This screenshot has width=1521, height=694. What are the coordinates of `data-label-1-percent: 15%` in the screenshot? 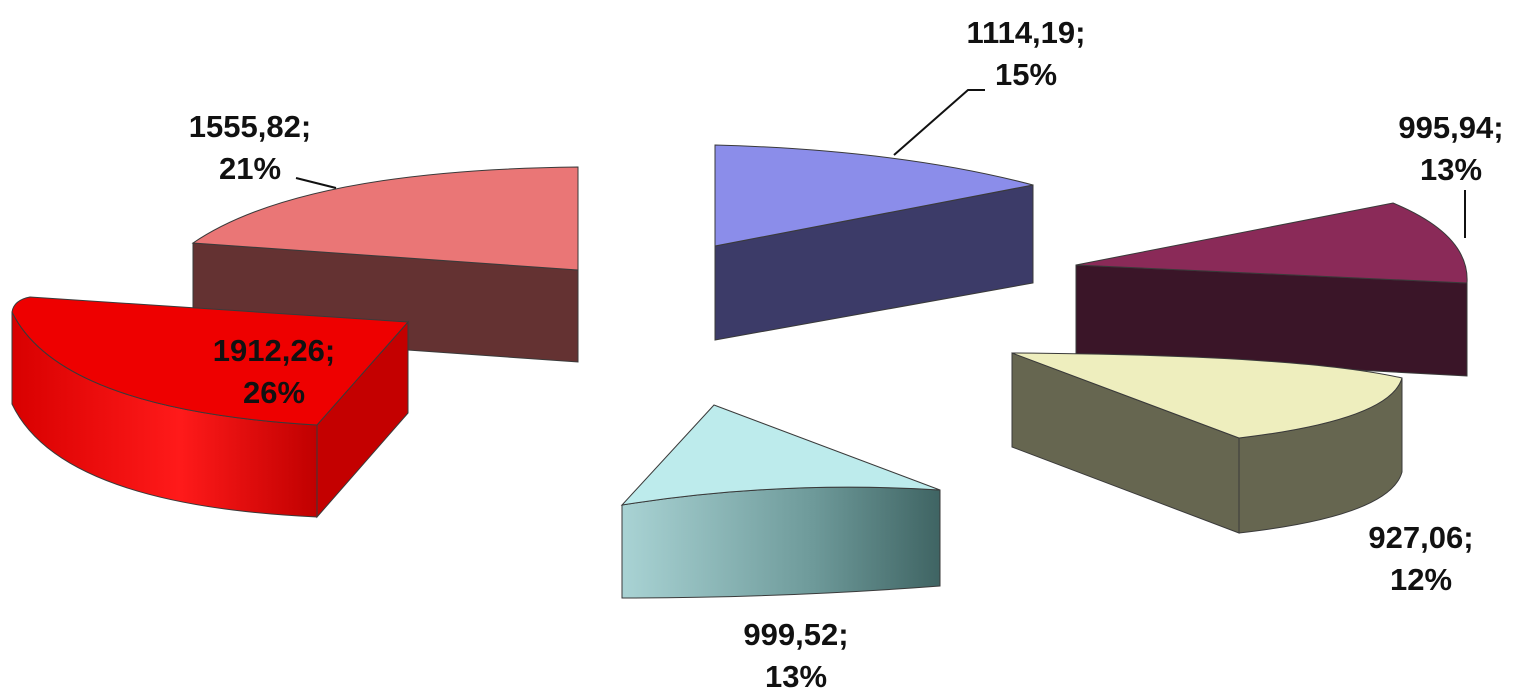 It's located at (1026, 74).